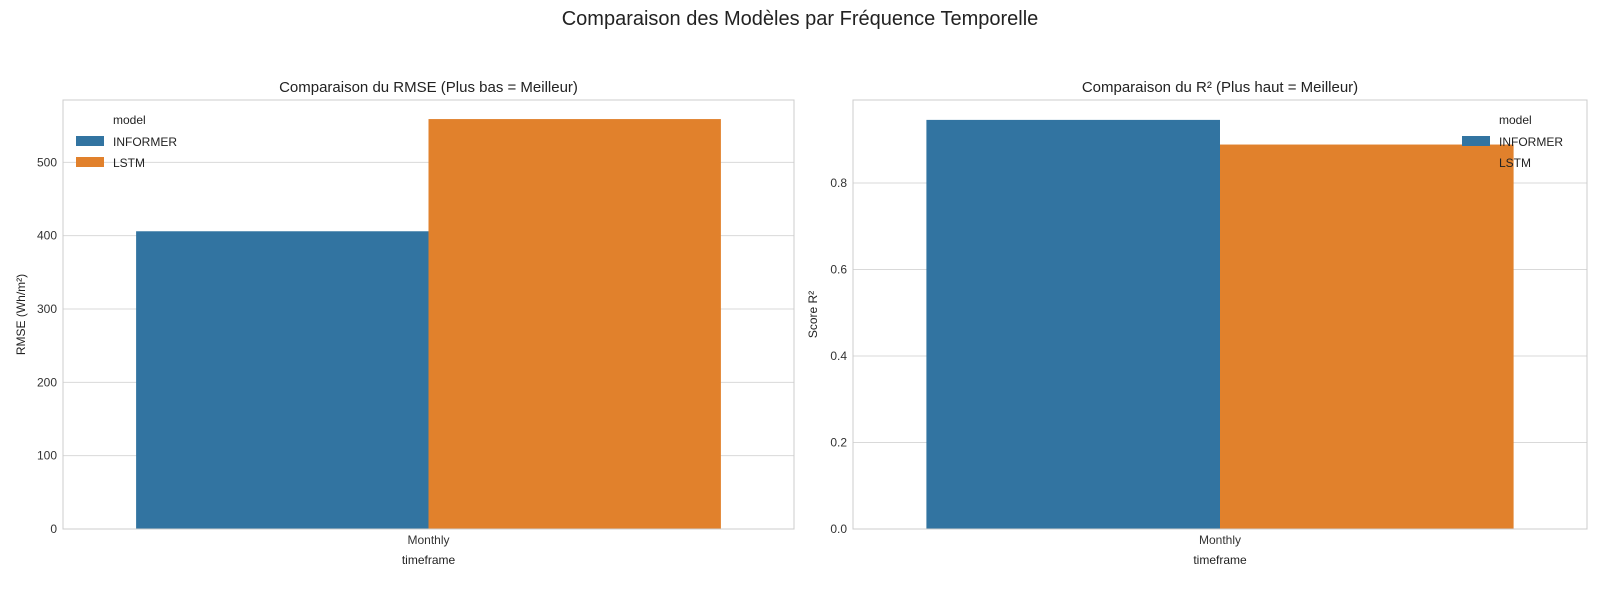  Describe the element at coordinates (838, 270) in the screenshot. I see `y-tick-label: 0.6` at that location.